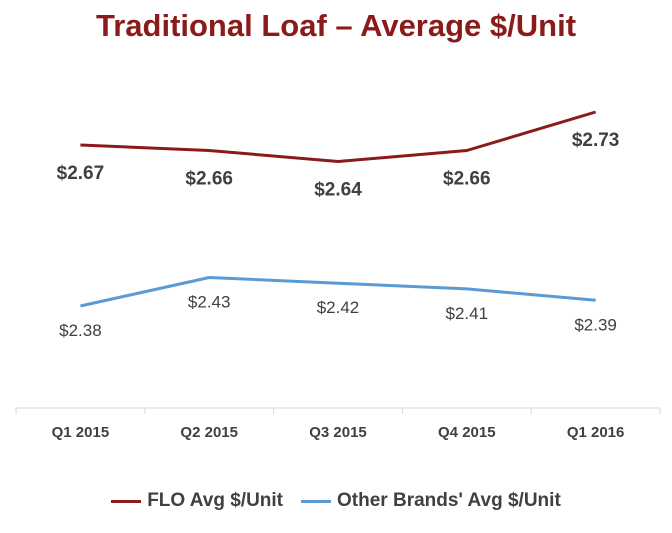 This screenshot has width=672, height=533. What do you see at coordinates (338, 307) in the screenshot?
I see `data-label: $2.42` at bounding box center [338, 307].